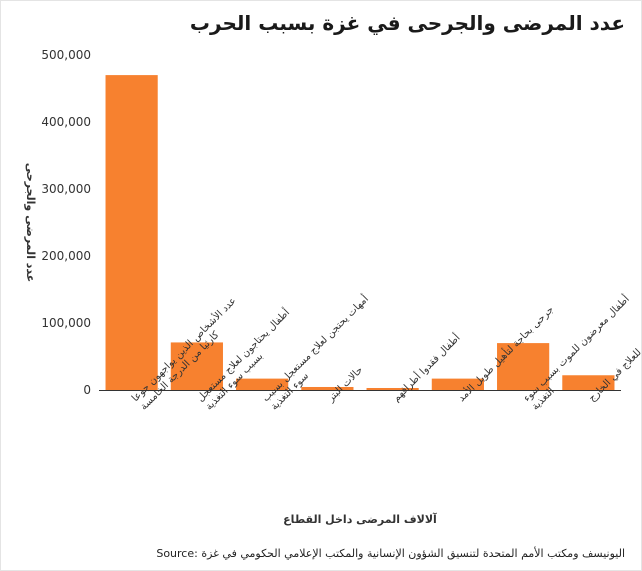  I want to click on y-tick-label: 0, so click(87, 390).